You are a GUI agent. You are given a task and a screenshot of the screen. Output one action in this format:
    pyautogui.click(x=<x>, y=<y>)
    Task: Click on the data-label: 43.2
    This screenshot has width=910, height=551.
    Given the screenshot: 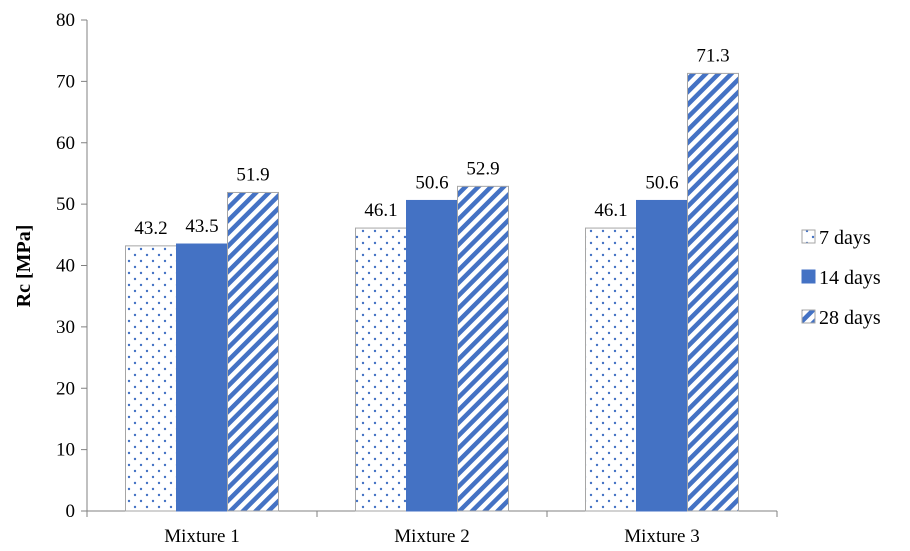 What is the action you would take?
    pyautogui.click(x=150, y=228)
    